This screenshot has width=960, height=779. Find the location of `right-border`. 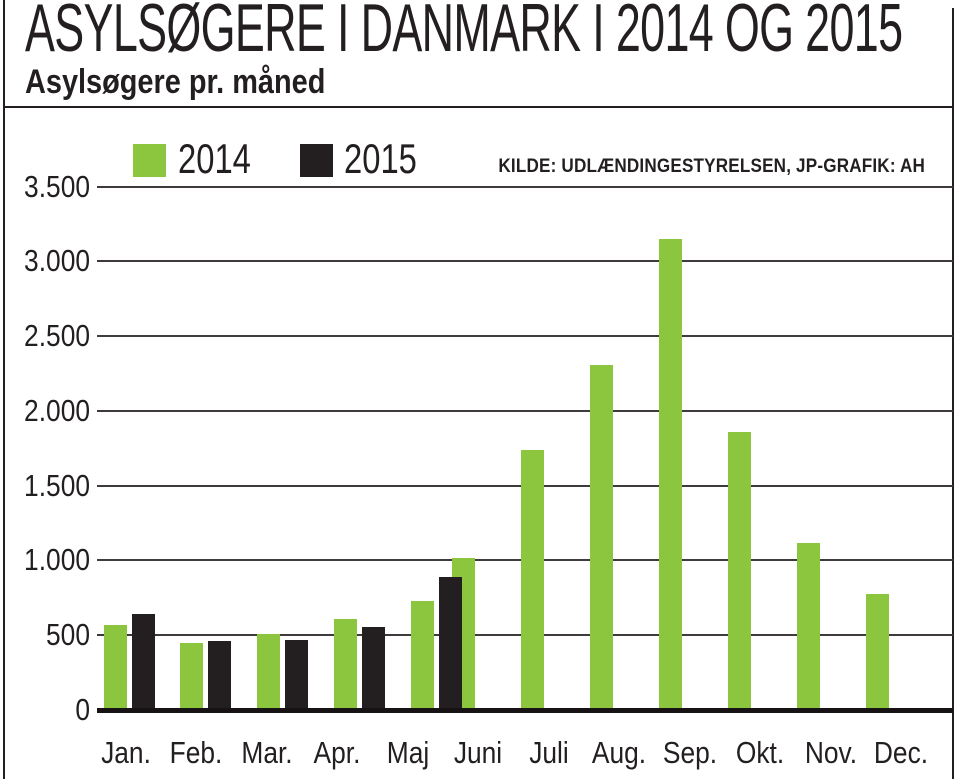

right-border is located at coordinates (953, 393).